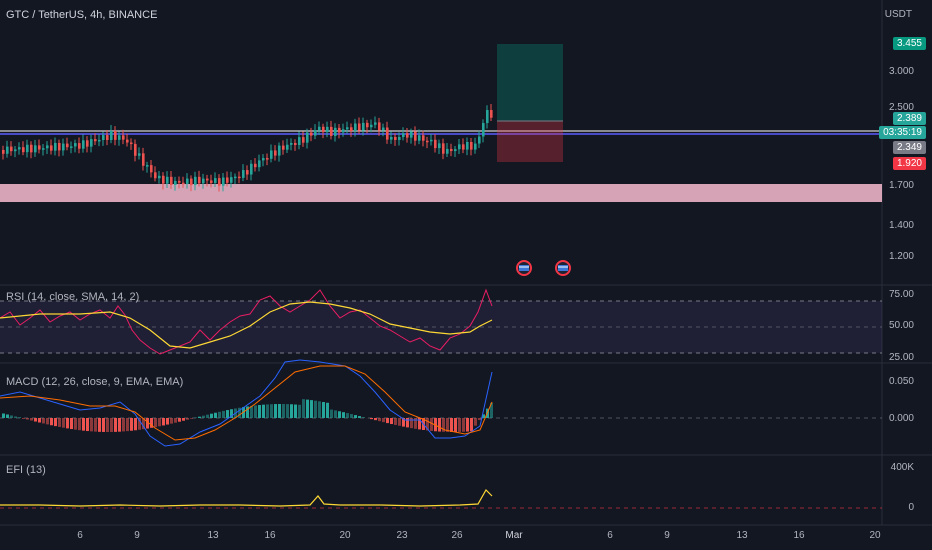 This screenshot has height=550, width=932. What do you see at coordinates (901, 325) in the screenshot?
I see `rsi-tick: 50.00` at bounding box center [901, 325].